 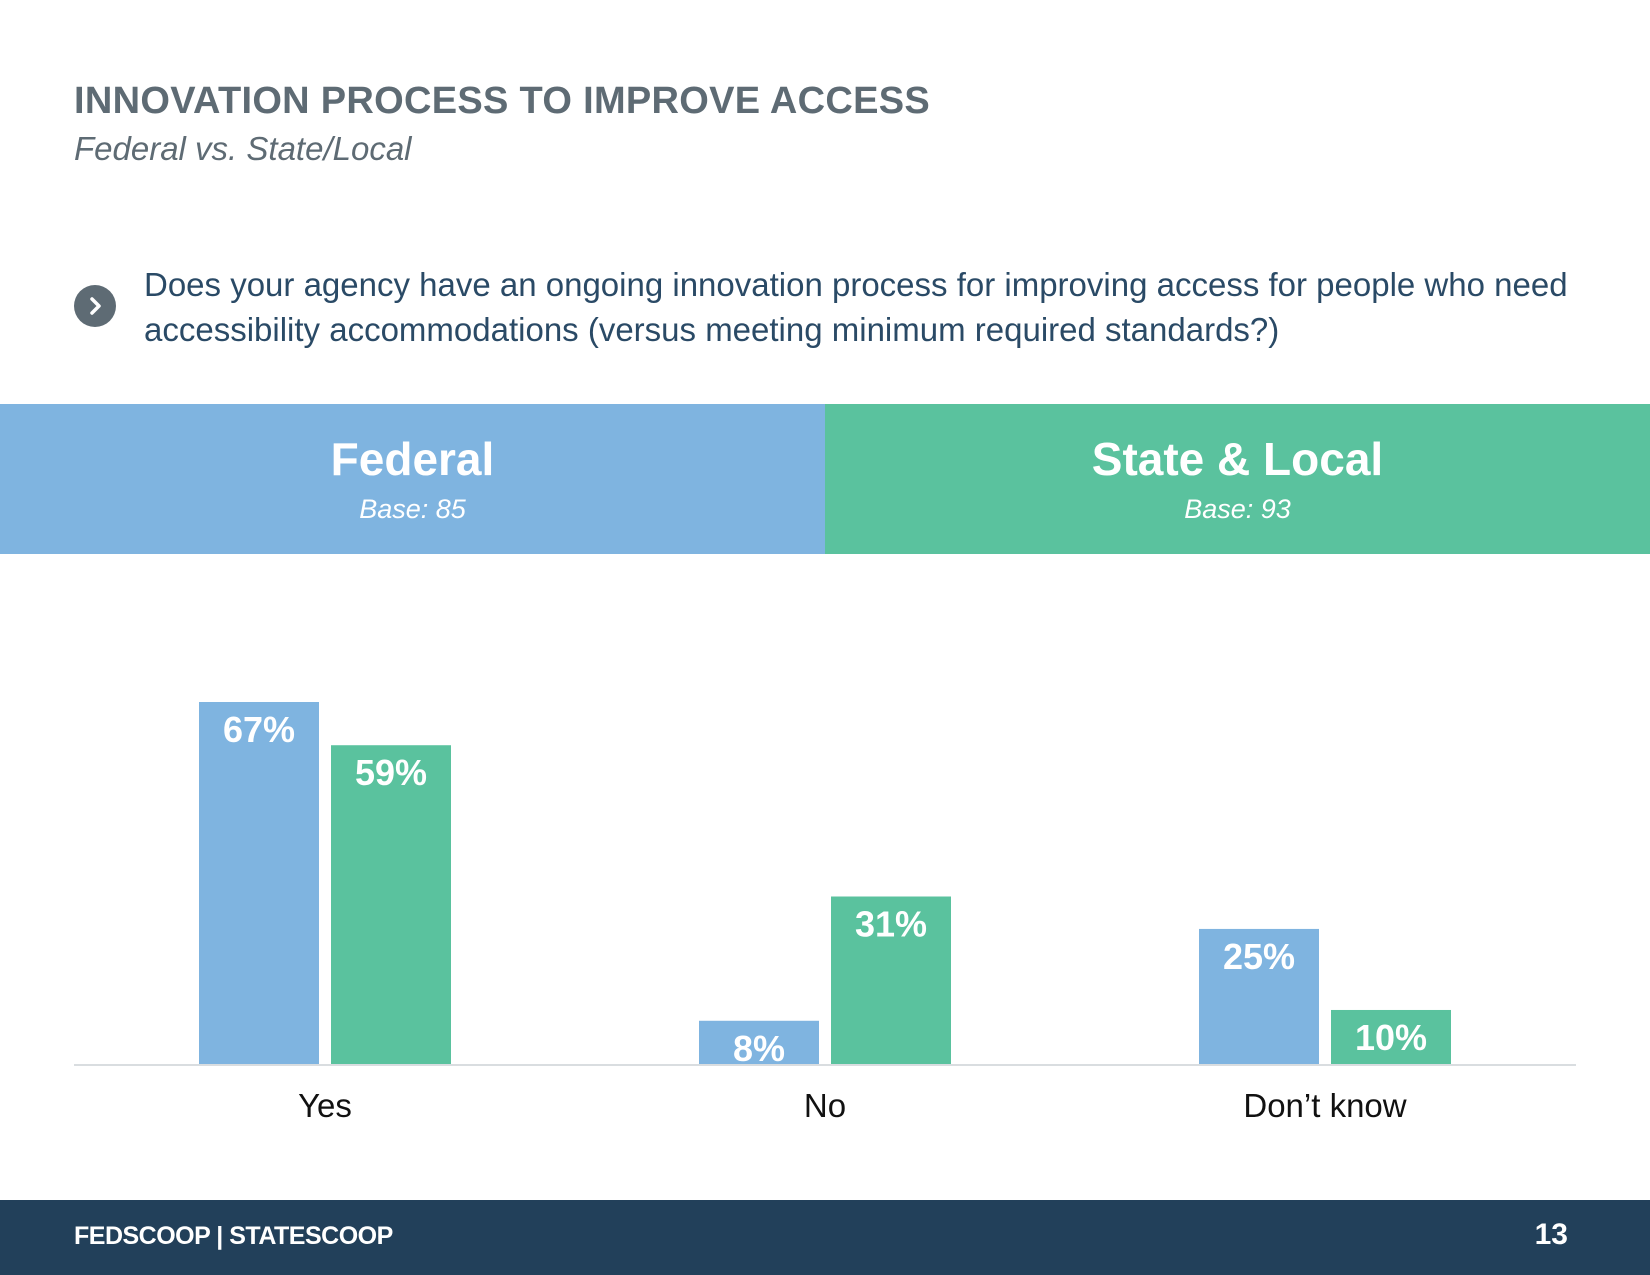 I want to click on chevron-right-icon, so click(x=95, y=306).